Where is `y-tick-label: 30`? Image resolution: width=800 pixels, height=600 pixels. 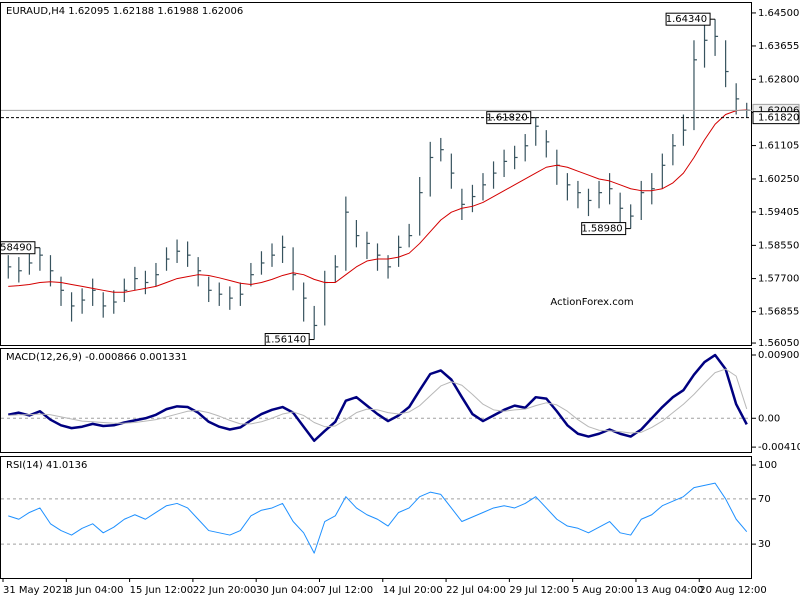
y-tick-label: 30 is located at coordinates (764, 544).